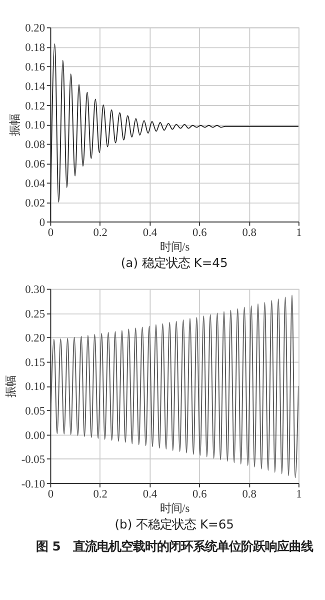 Image resolution: width=325 pixels, height=600 pixels. I want to click on y-tick-label: 0.30, so click(35, 290).